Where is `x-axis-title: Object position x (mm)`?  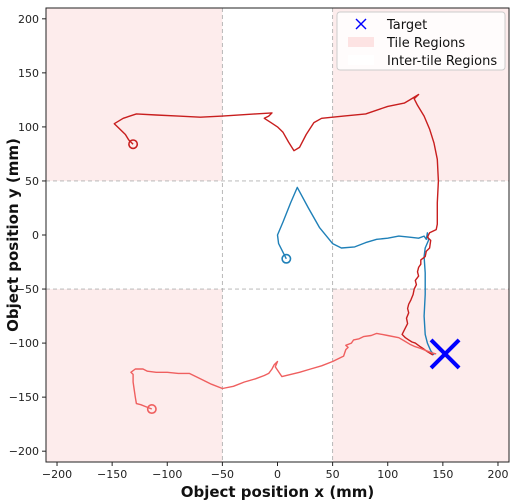
x-axis-title: Object position x (mm) is located at coordinates (278, 492).